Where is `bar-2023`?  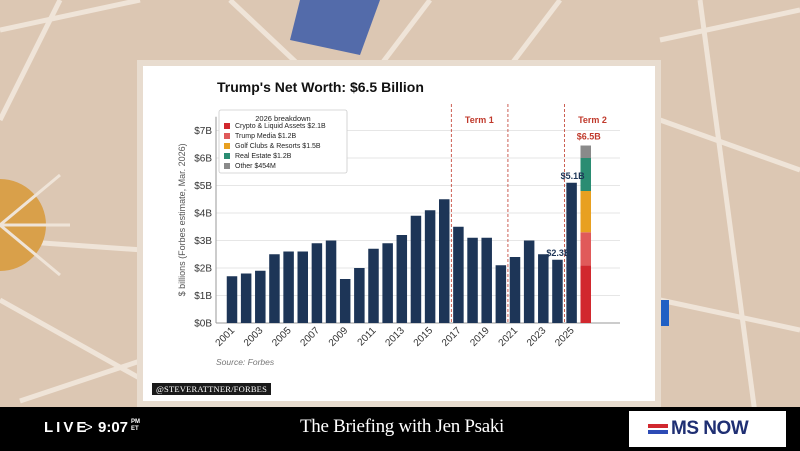
bar-2023 is located at coordinates (543, 288).